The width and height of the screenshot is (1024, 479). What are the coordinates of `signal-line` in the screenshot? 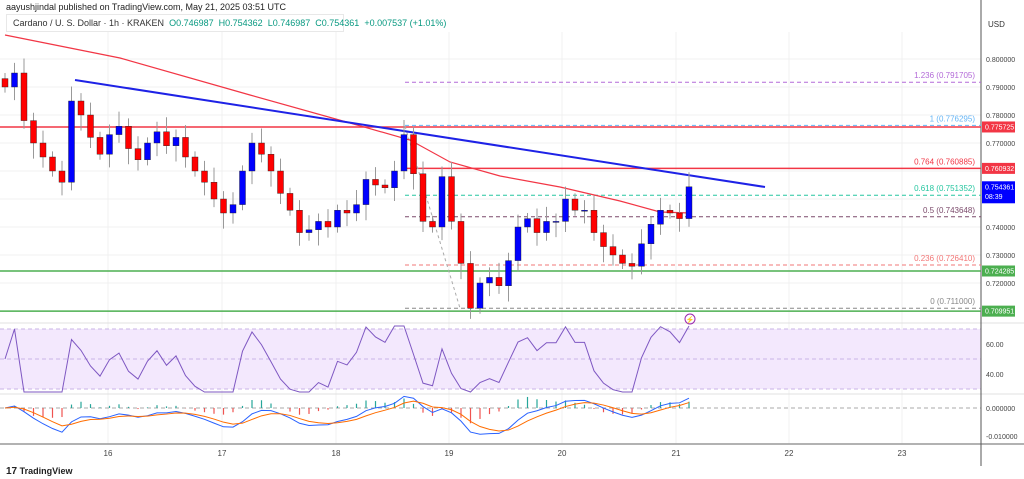 It's located at (347, 416).